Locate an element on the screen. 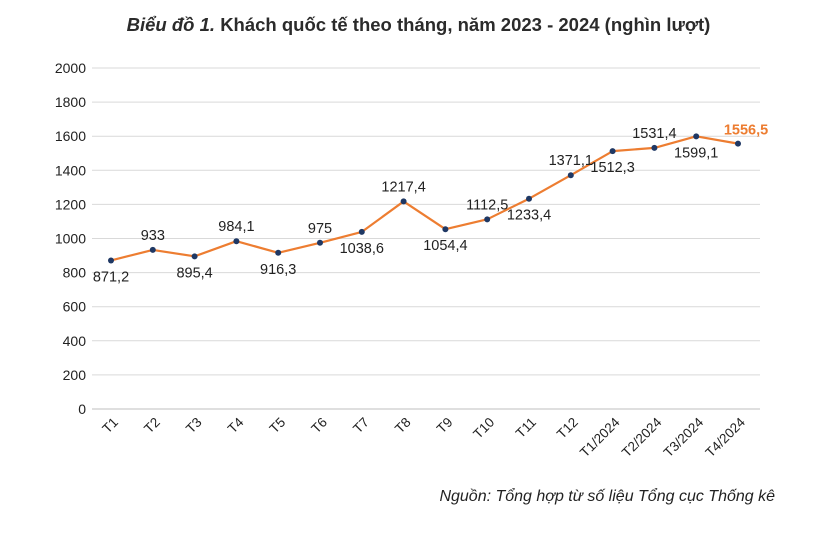 The height and width of the screenshot is (535, 837). y-tick-label: 800 is located at coordinates (75, 273).